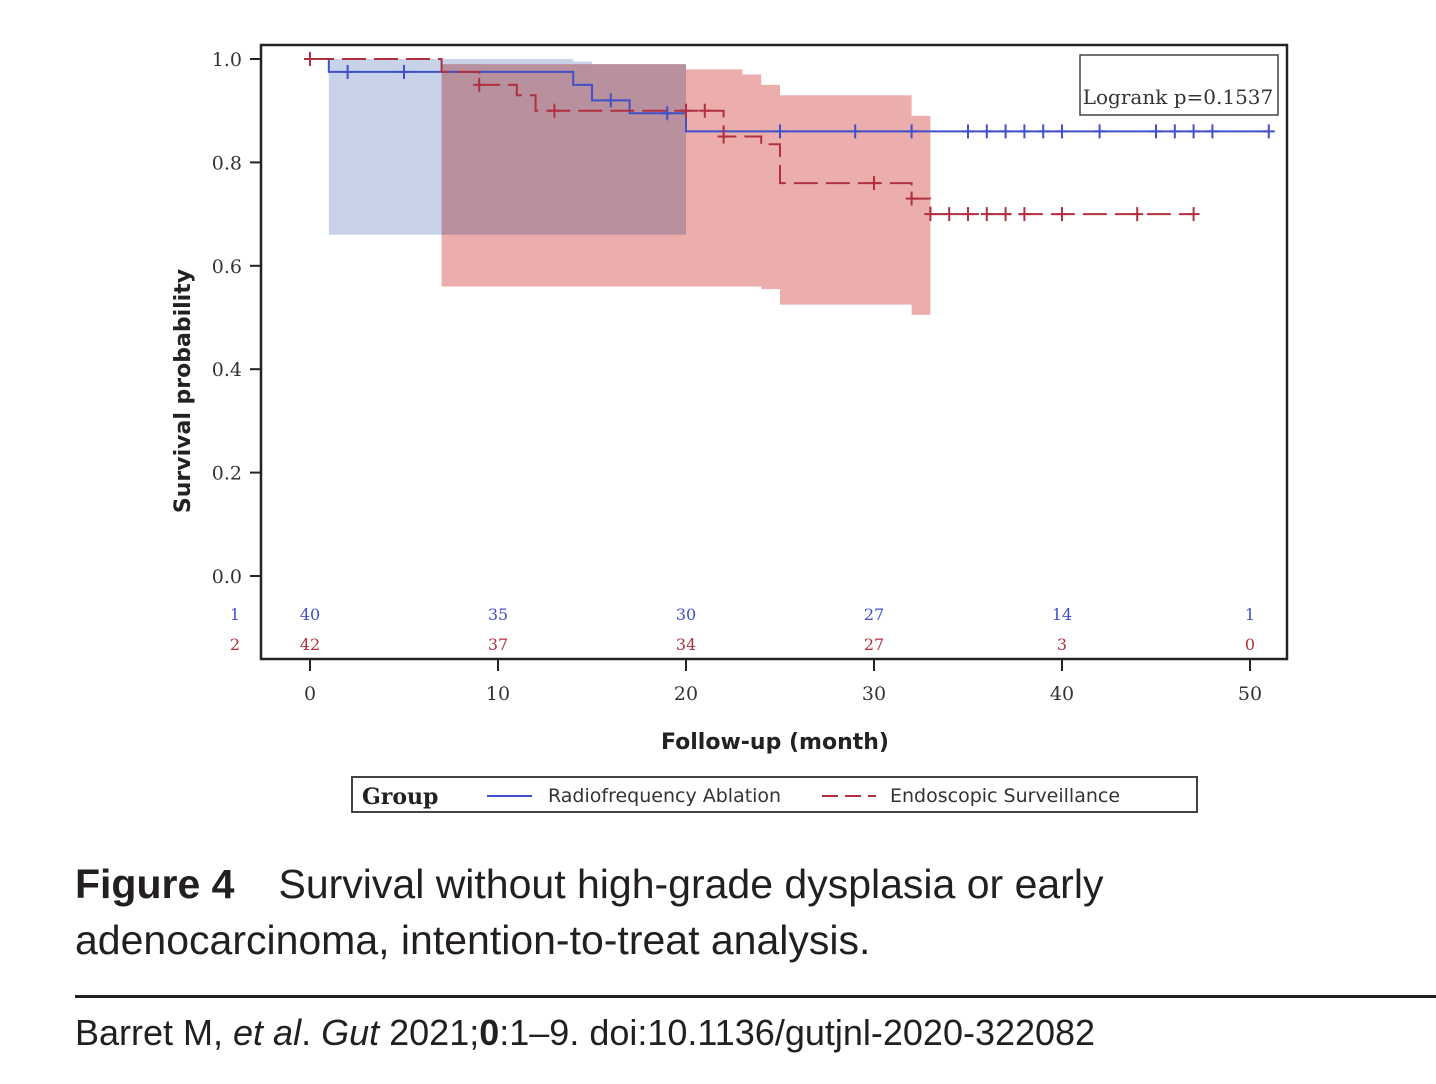  I want to click on at-risk-count: 3, so click(1062, 644).